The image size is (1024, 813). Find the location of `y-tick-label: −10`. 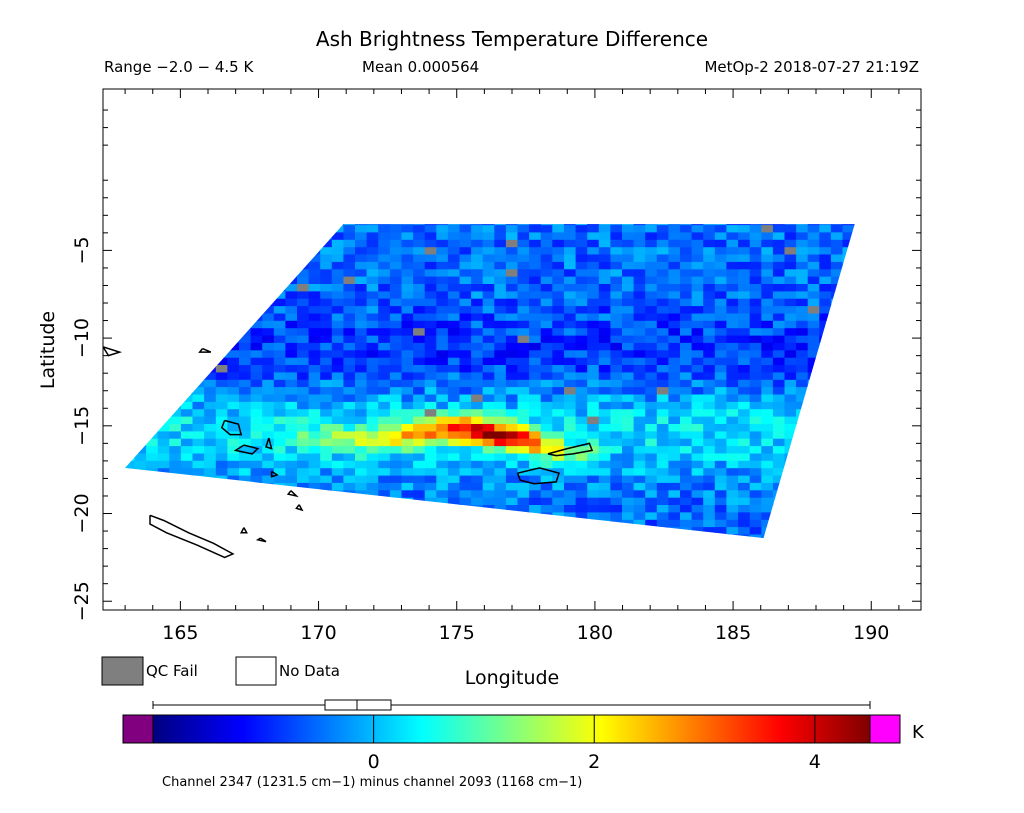

y-tick-label: −10 is located at coordinates (82, 338).